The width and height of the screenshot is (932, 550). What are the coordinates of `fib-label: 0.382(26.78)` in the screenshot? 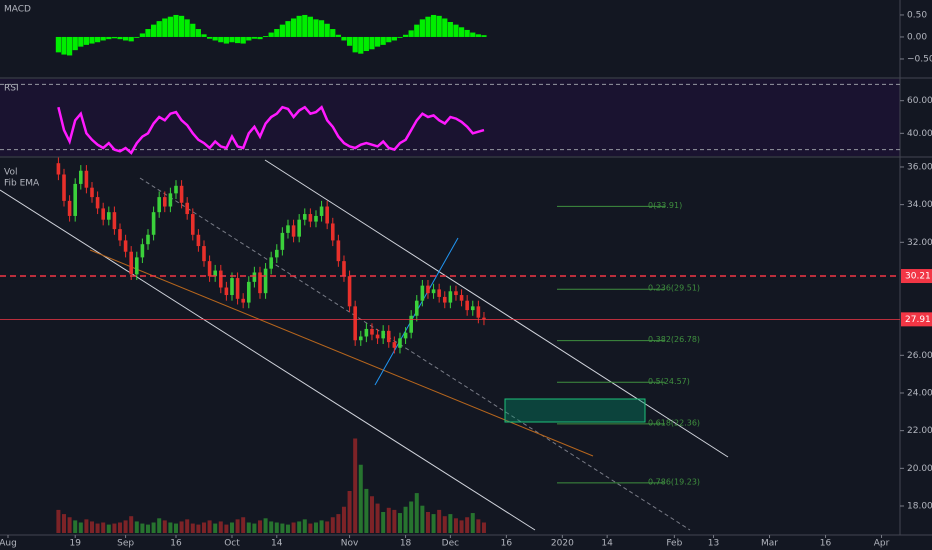 It's located at (674, 339).